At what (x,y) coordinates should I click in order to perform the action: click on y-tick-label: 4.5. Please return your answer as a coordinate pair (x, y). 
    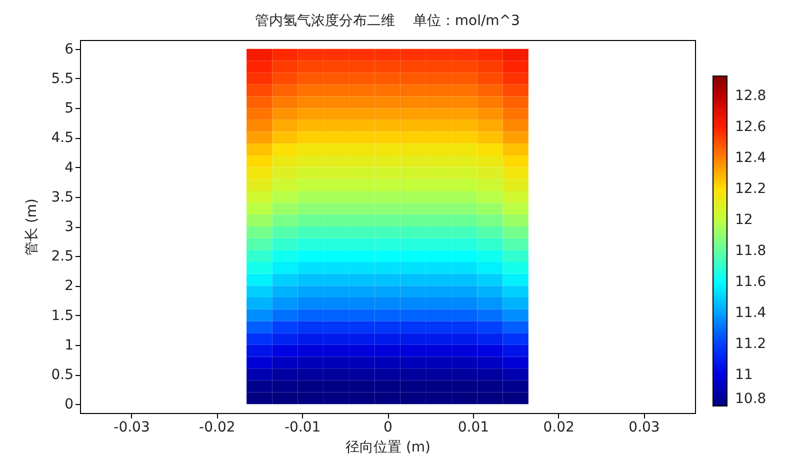
    Looking at the image, I should click on (62, 138).